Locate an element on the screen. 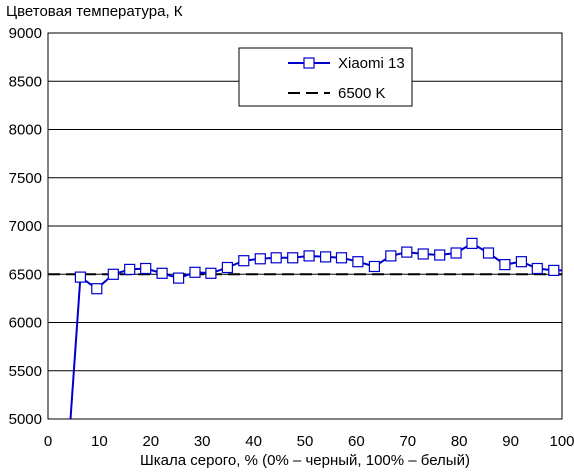 Image resolution: width=574 pixels, height=474 pixels. x-tick-label: 30 is located at coordinates (202, 441).